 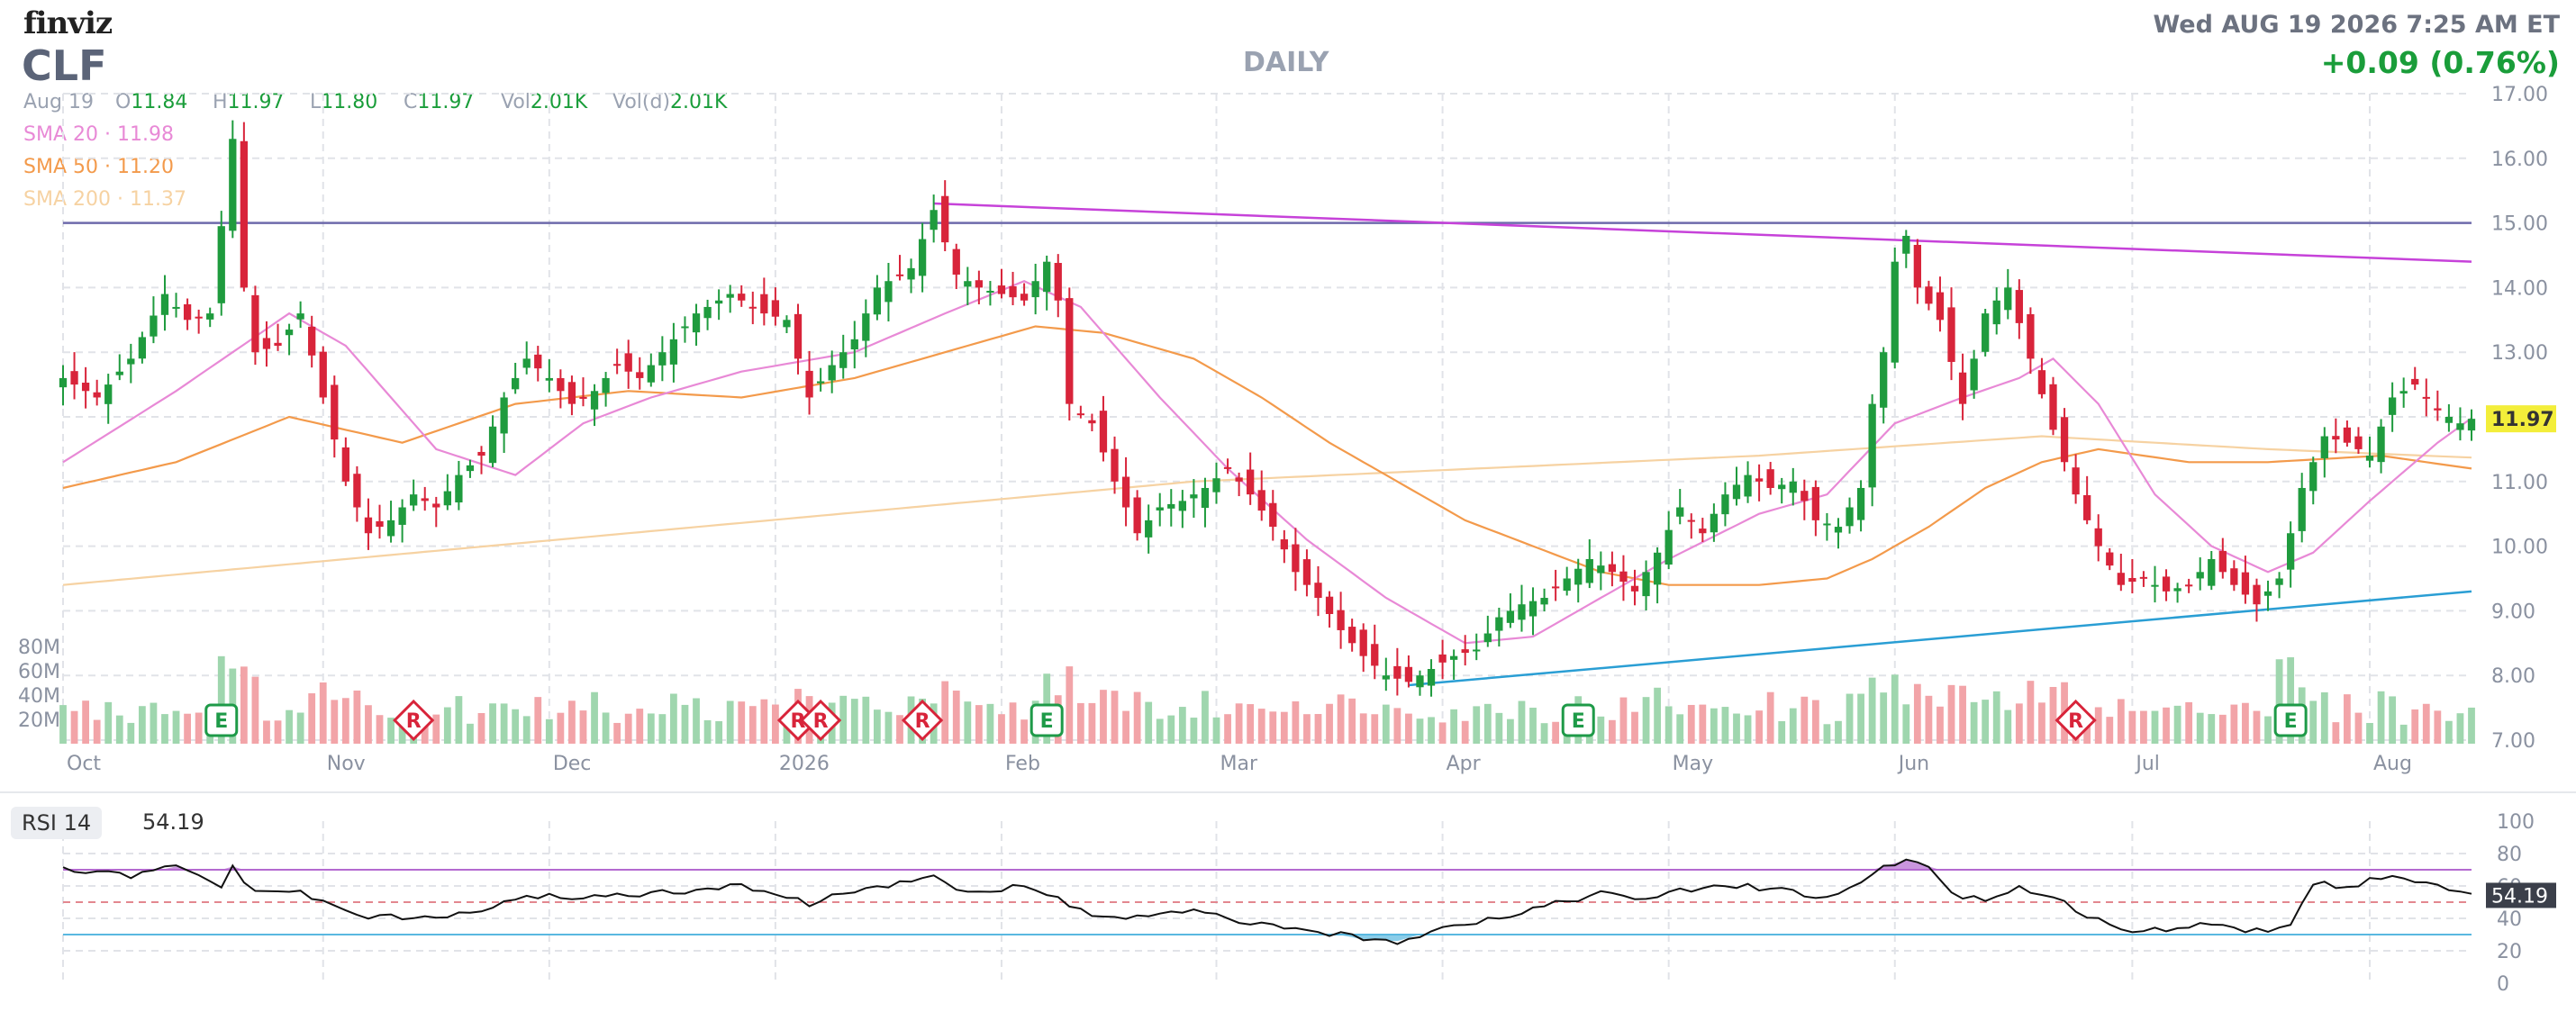 I want to click on down-trend-line, so click(x=1702, y=232).